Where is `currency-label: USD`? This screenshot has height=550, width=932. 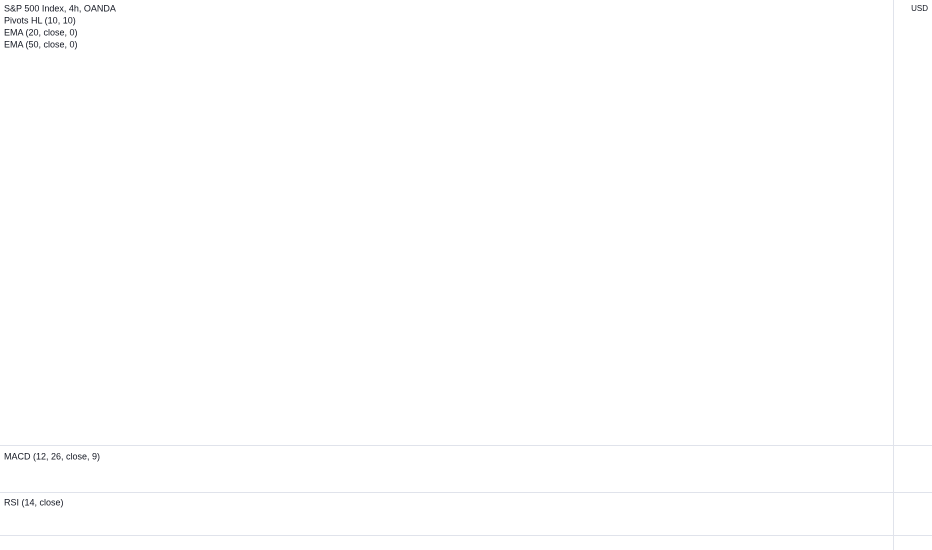
currency-label: USD is located at coordinates (919, 8).